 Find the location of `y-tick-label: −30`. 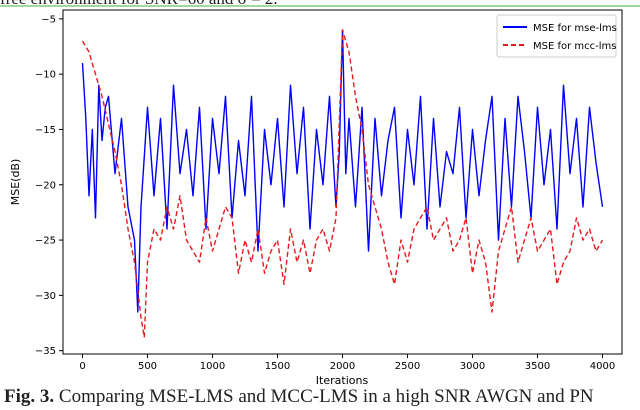

y-tick-label: −30 is located at coordinates (45, 296).